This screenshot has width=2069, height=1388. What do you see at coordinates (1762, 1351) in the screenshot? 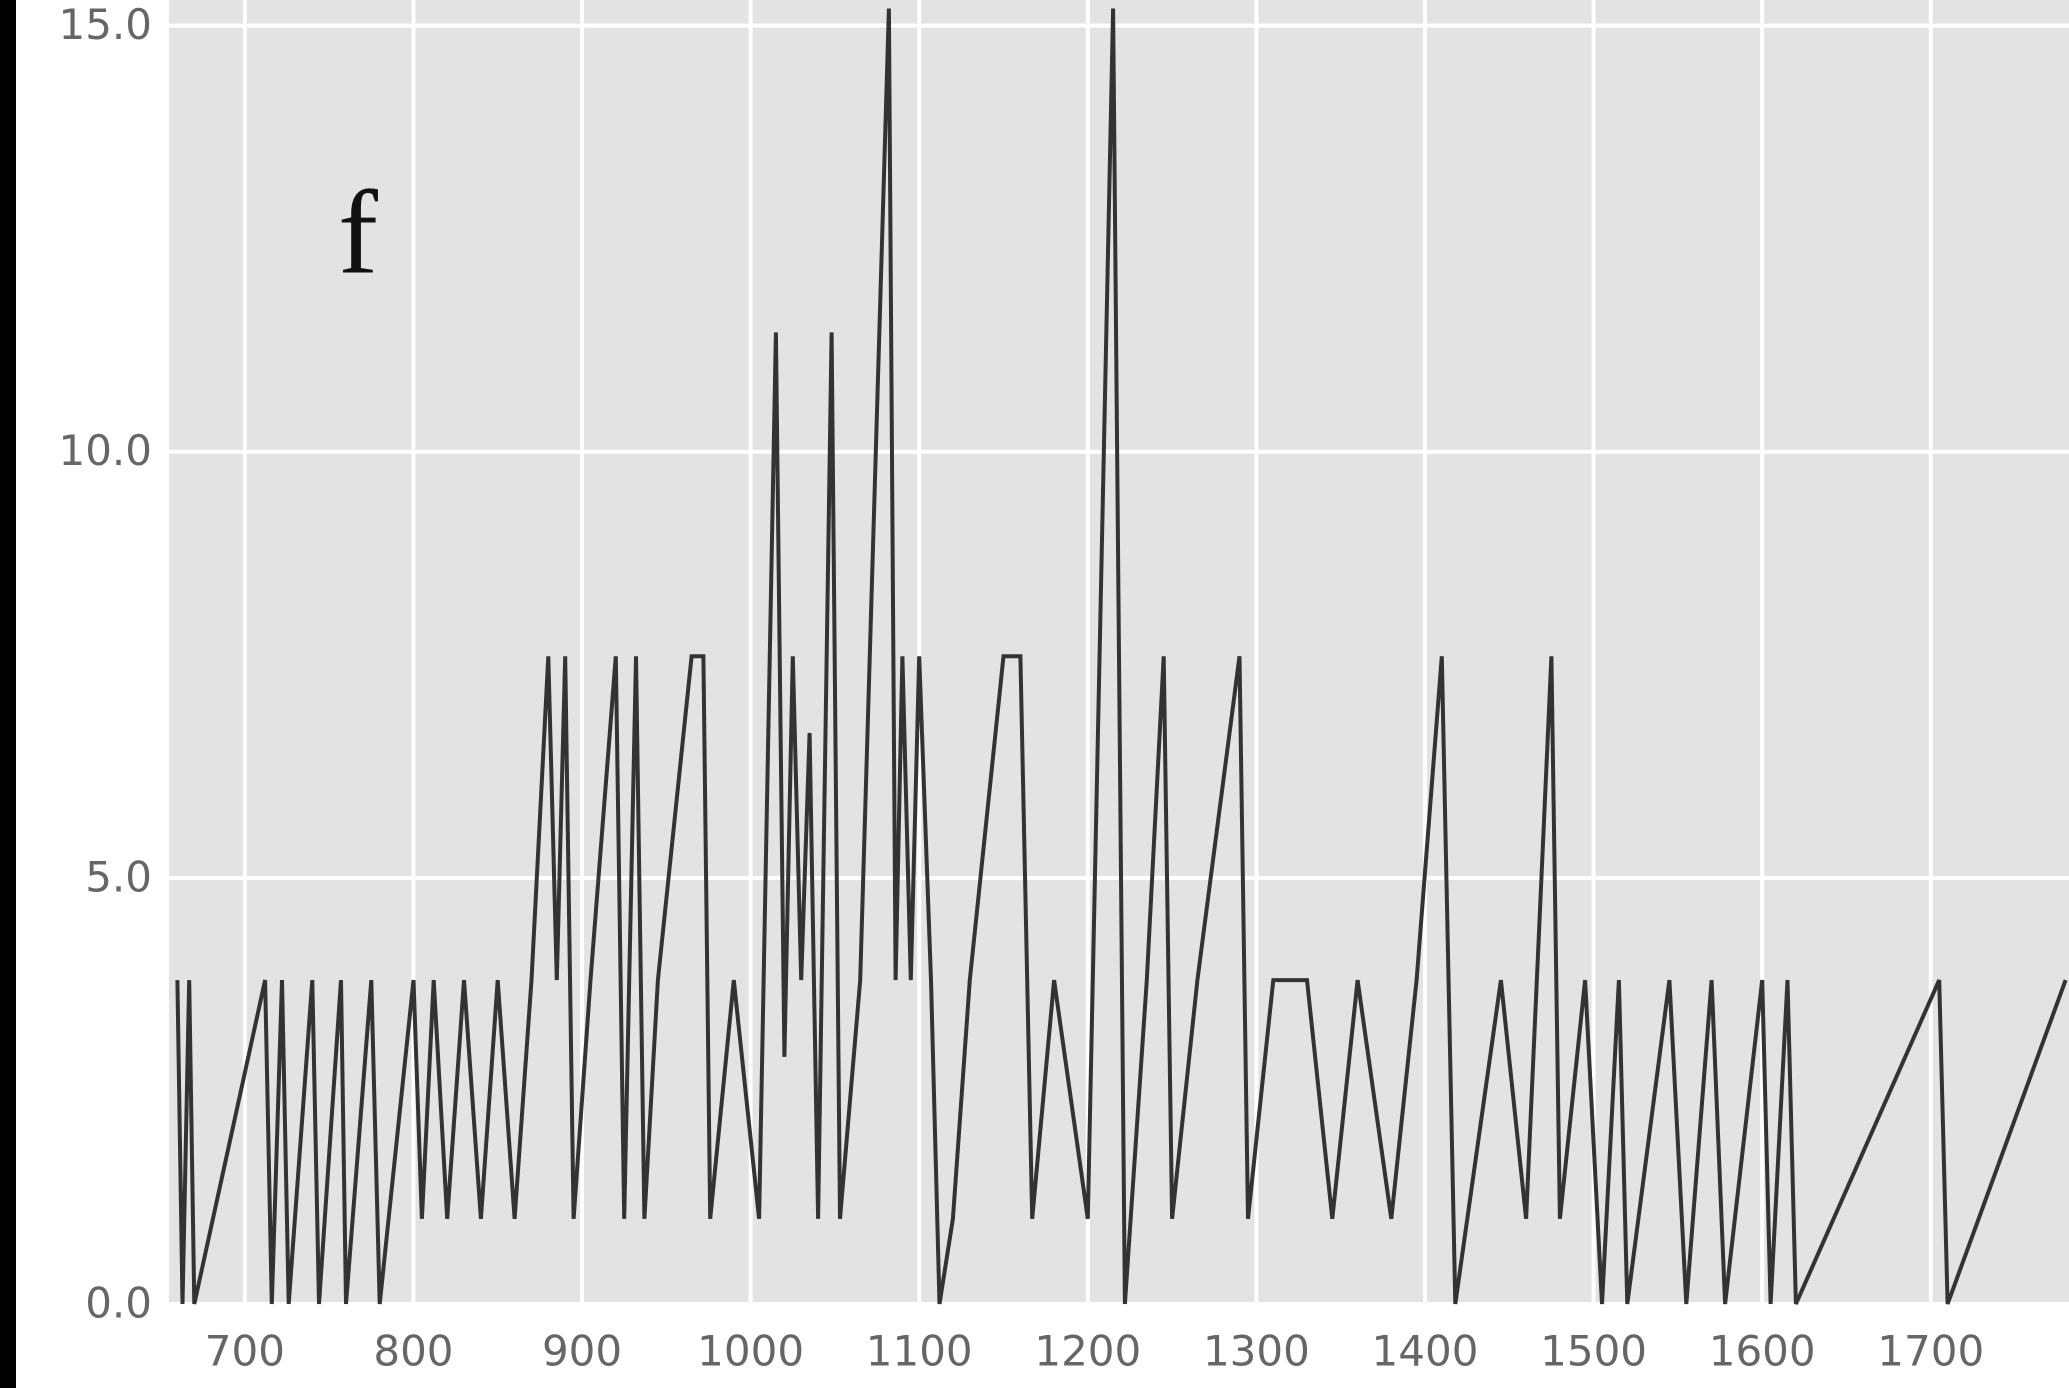
I see `x-tick-label: 1600` at bounding box center [1762, 1351].